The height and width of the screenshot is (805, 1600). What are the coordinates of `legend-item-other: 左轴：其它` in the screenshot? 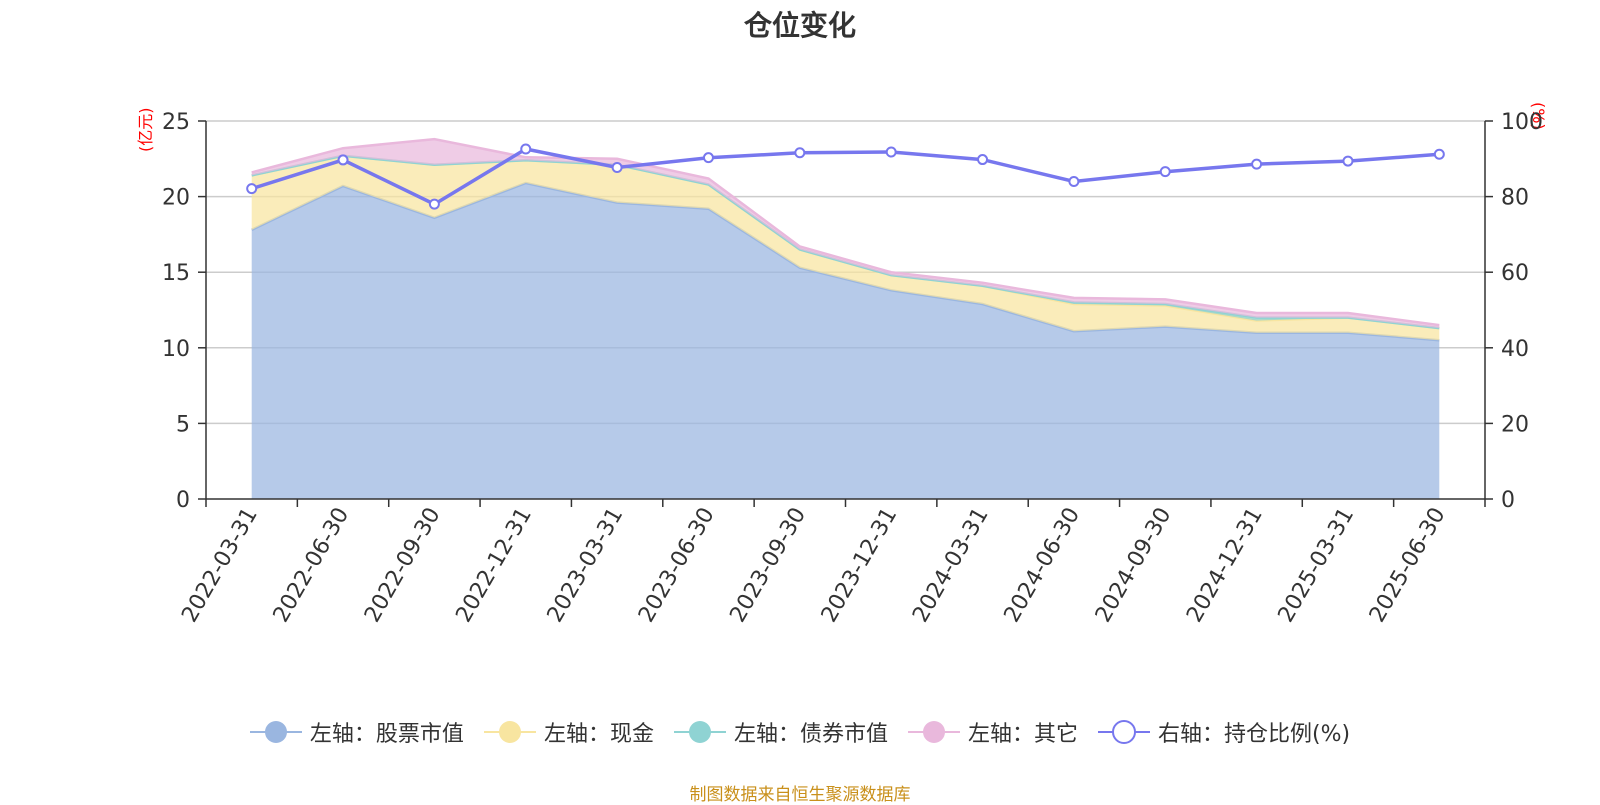 It's located at (992, 732).